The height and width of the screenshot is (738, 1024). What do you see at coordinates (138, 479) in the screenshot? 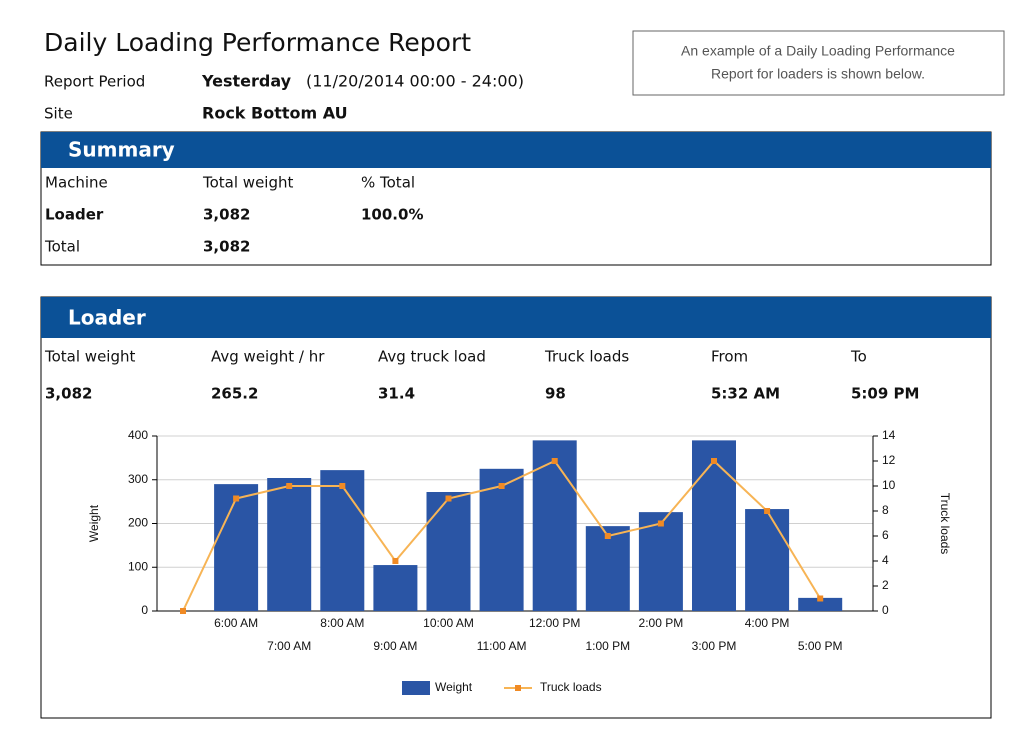
I see `y-tick-label: 300` at bounding box center [138, 479].